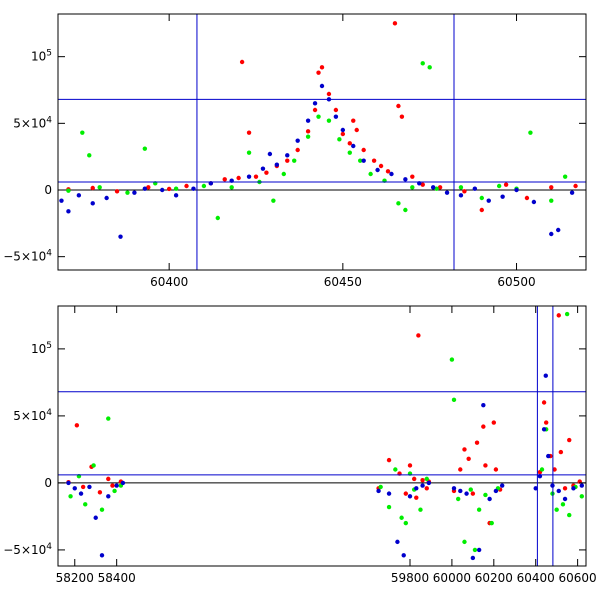 This screenshot has height=604, width=600. What do you see at coordinates (48, 483) in the screenshot?
I see `bottom-panel-y-tick-label: 0` at bounding box center [48, 483].